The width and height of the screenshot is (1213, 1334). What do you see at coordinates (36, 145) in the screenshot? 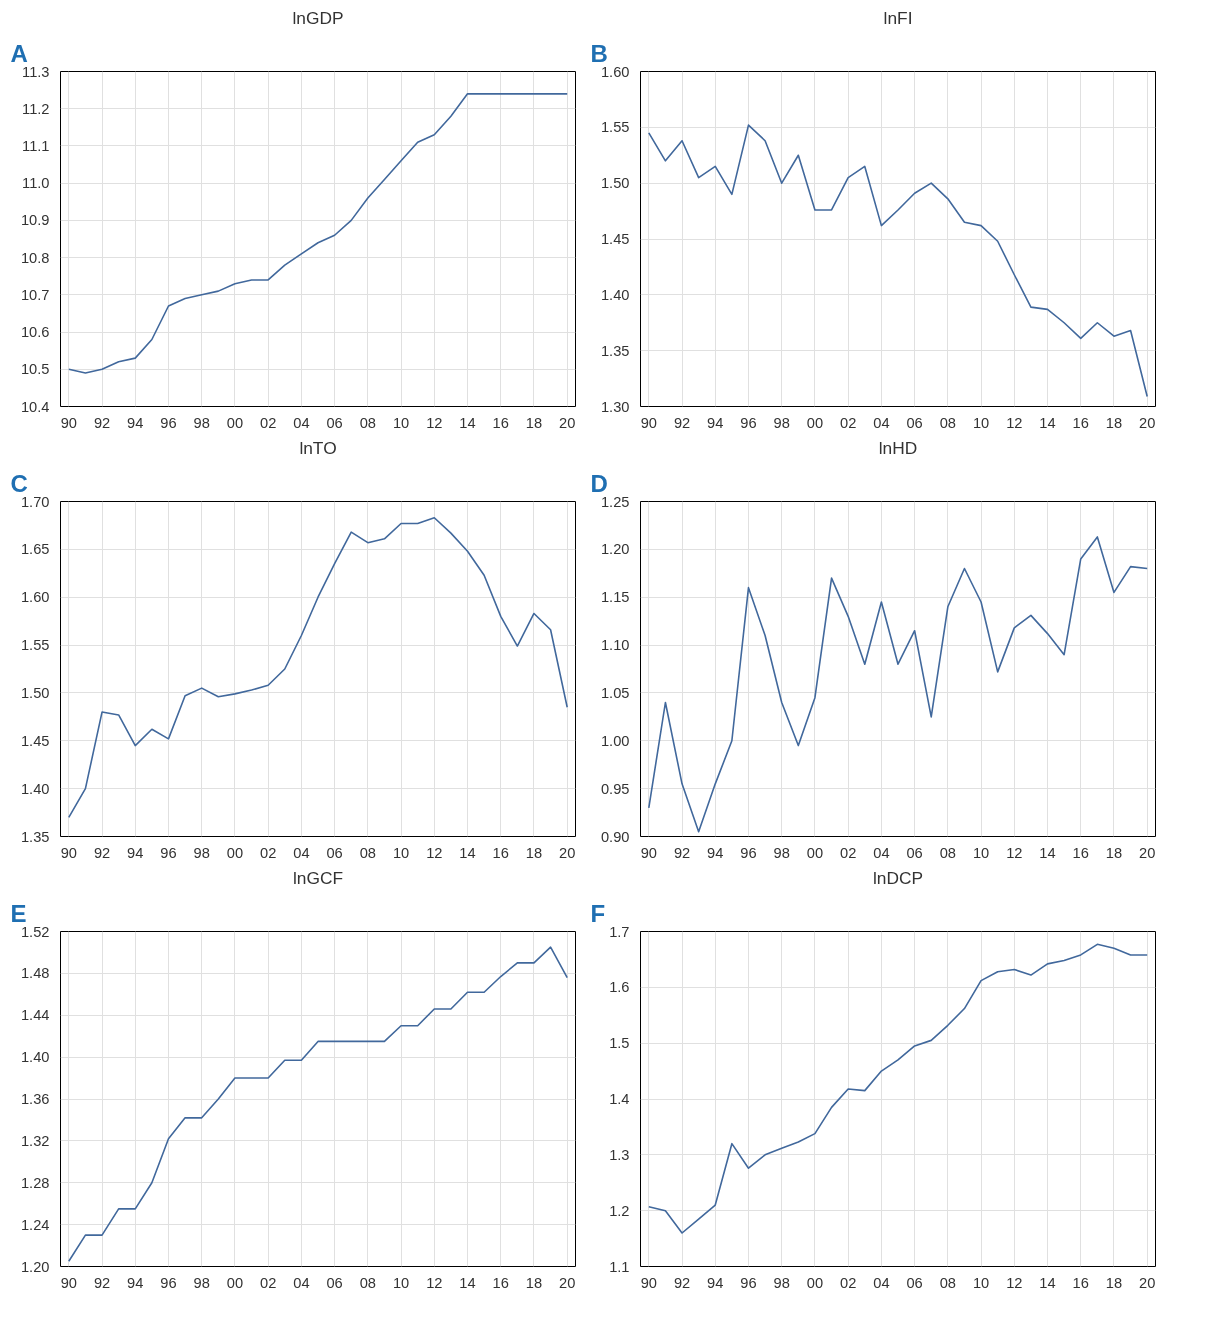
I see `y-tick-label: 11.1` at bounding box center [36, 145].